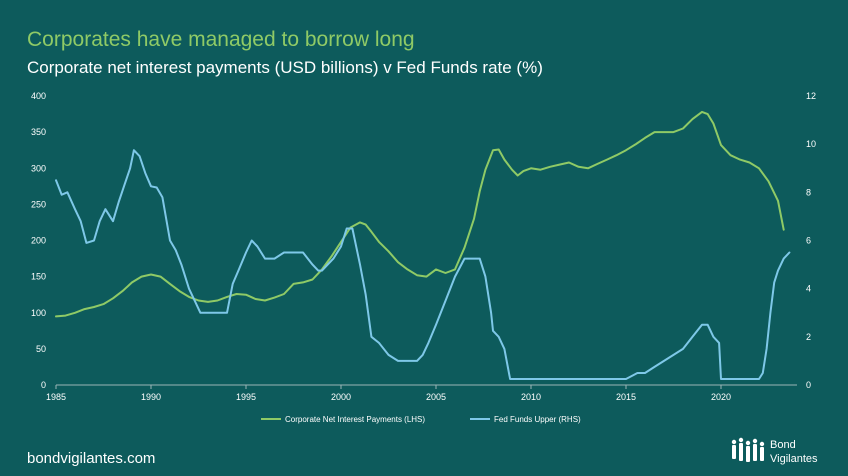  I want to click on y-right-tick-label: 2, so click(808, 337).